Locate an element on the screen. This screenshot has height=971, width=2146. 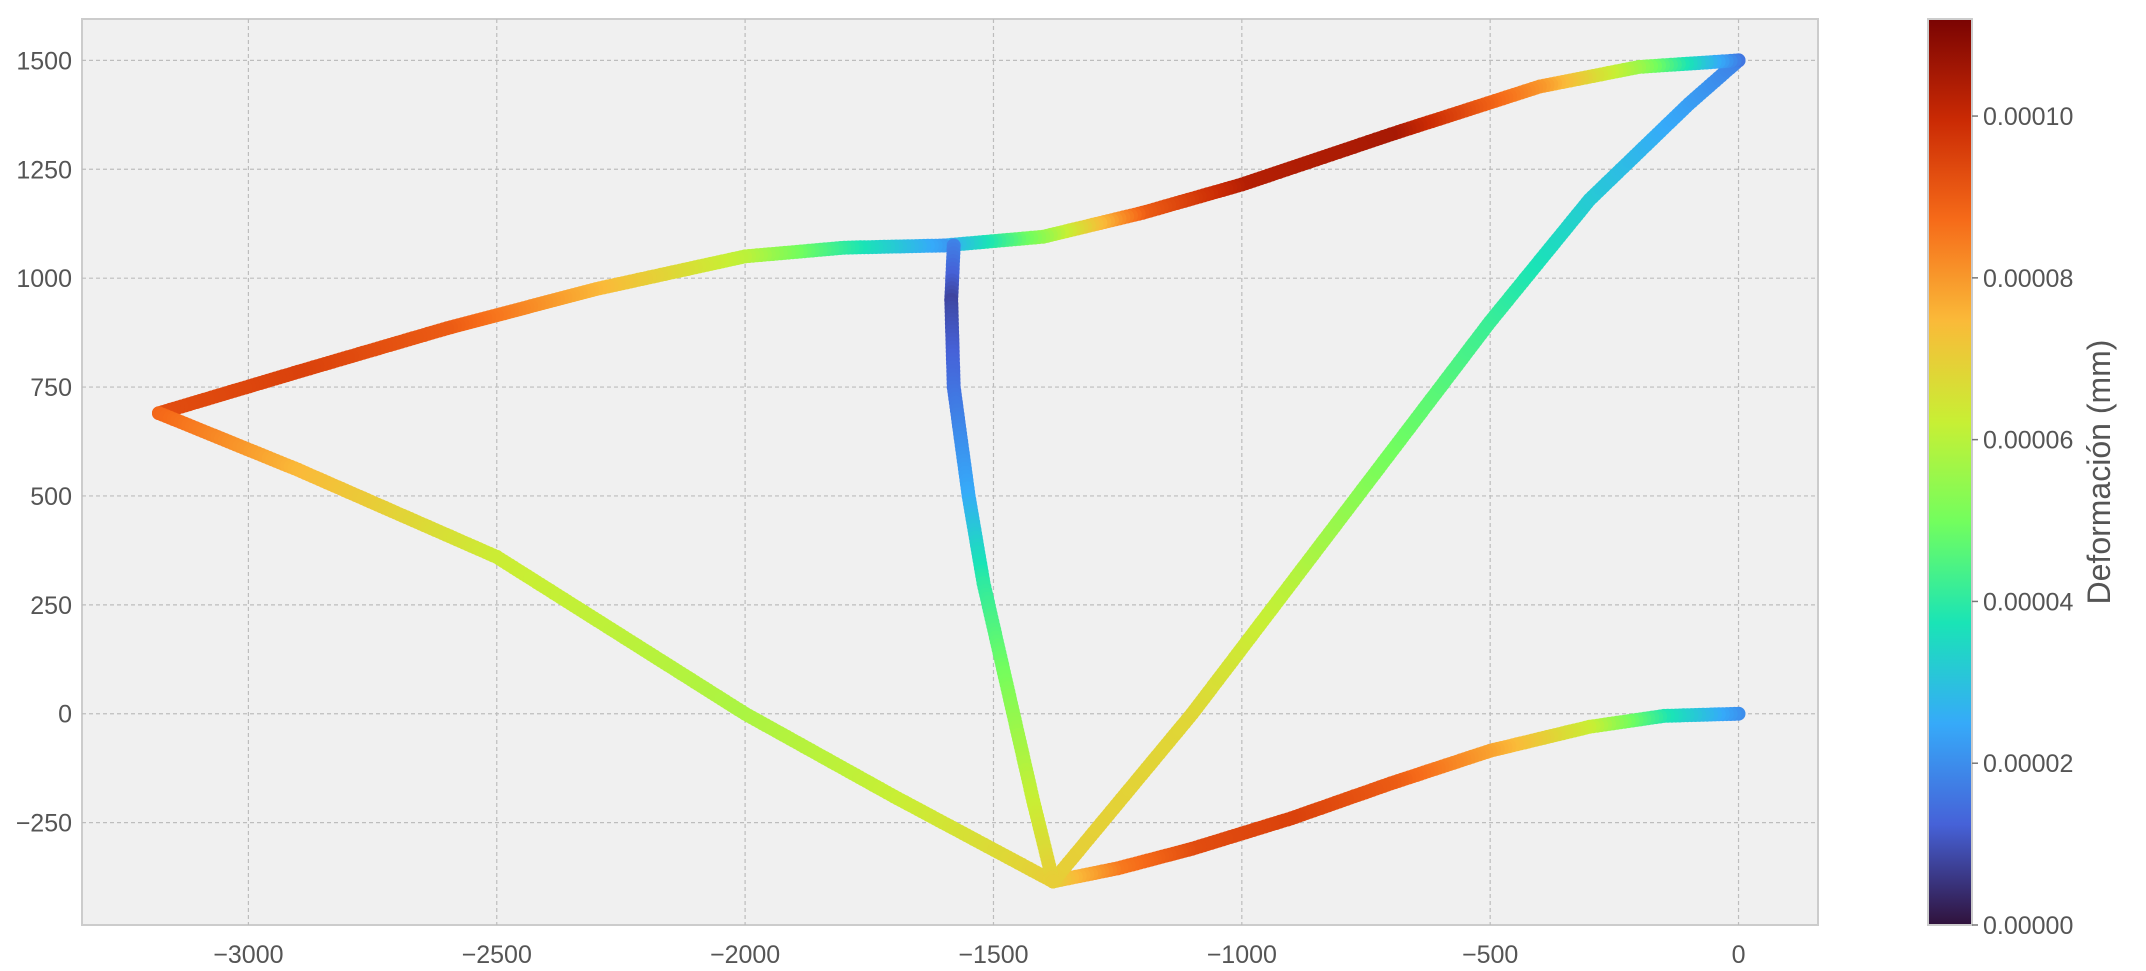
x-tick-label: 0 is located at coordinates (1739, 955).